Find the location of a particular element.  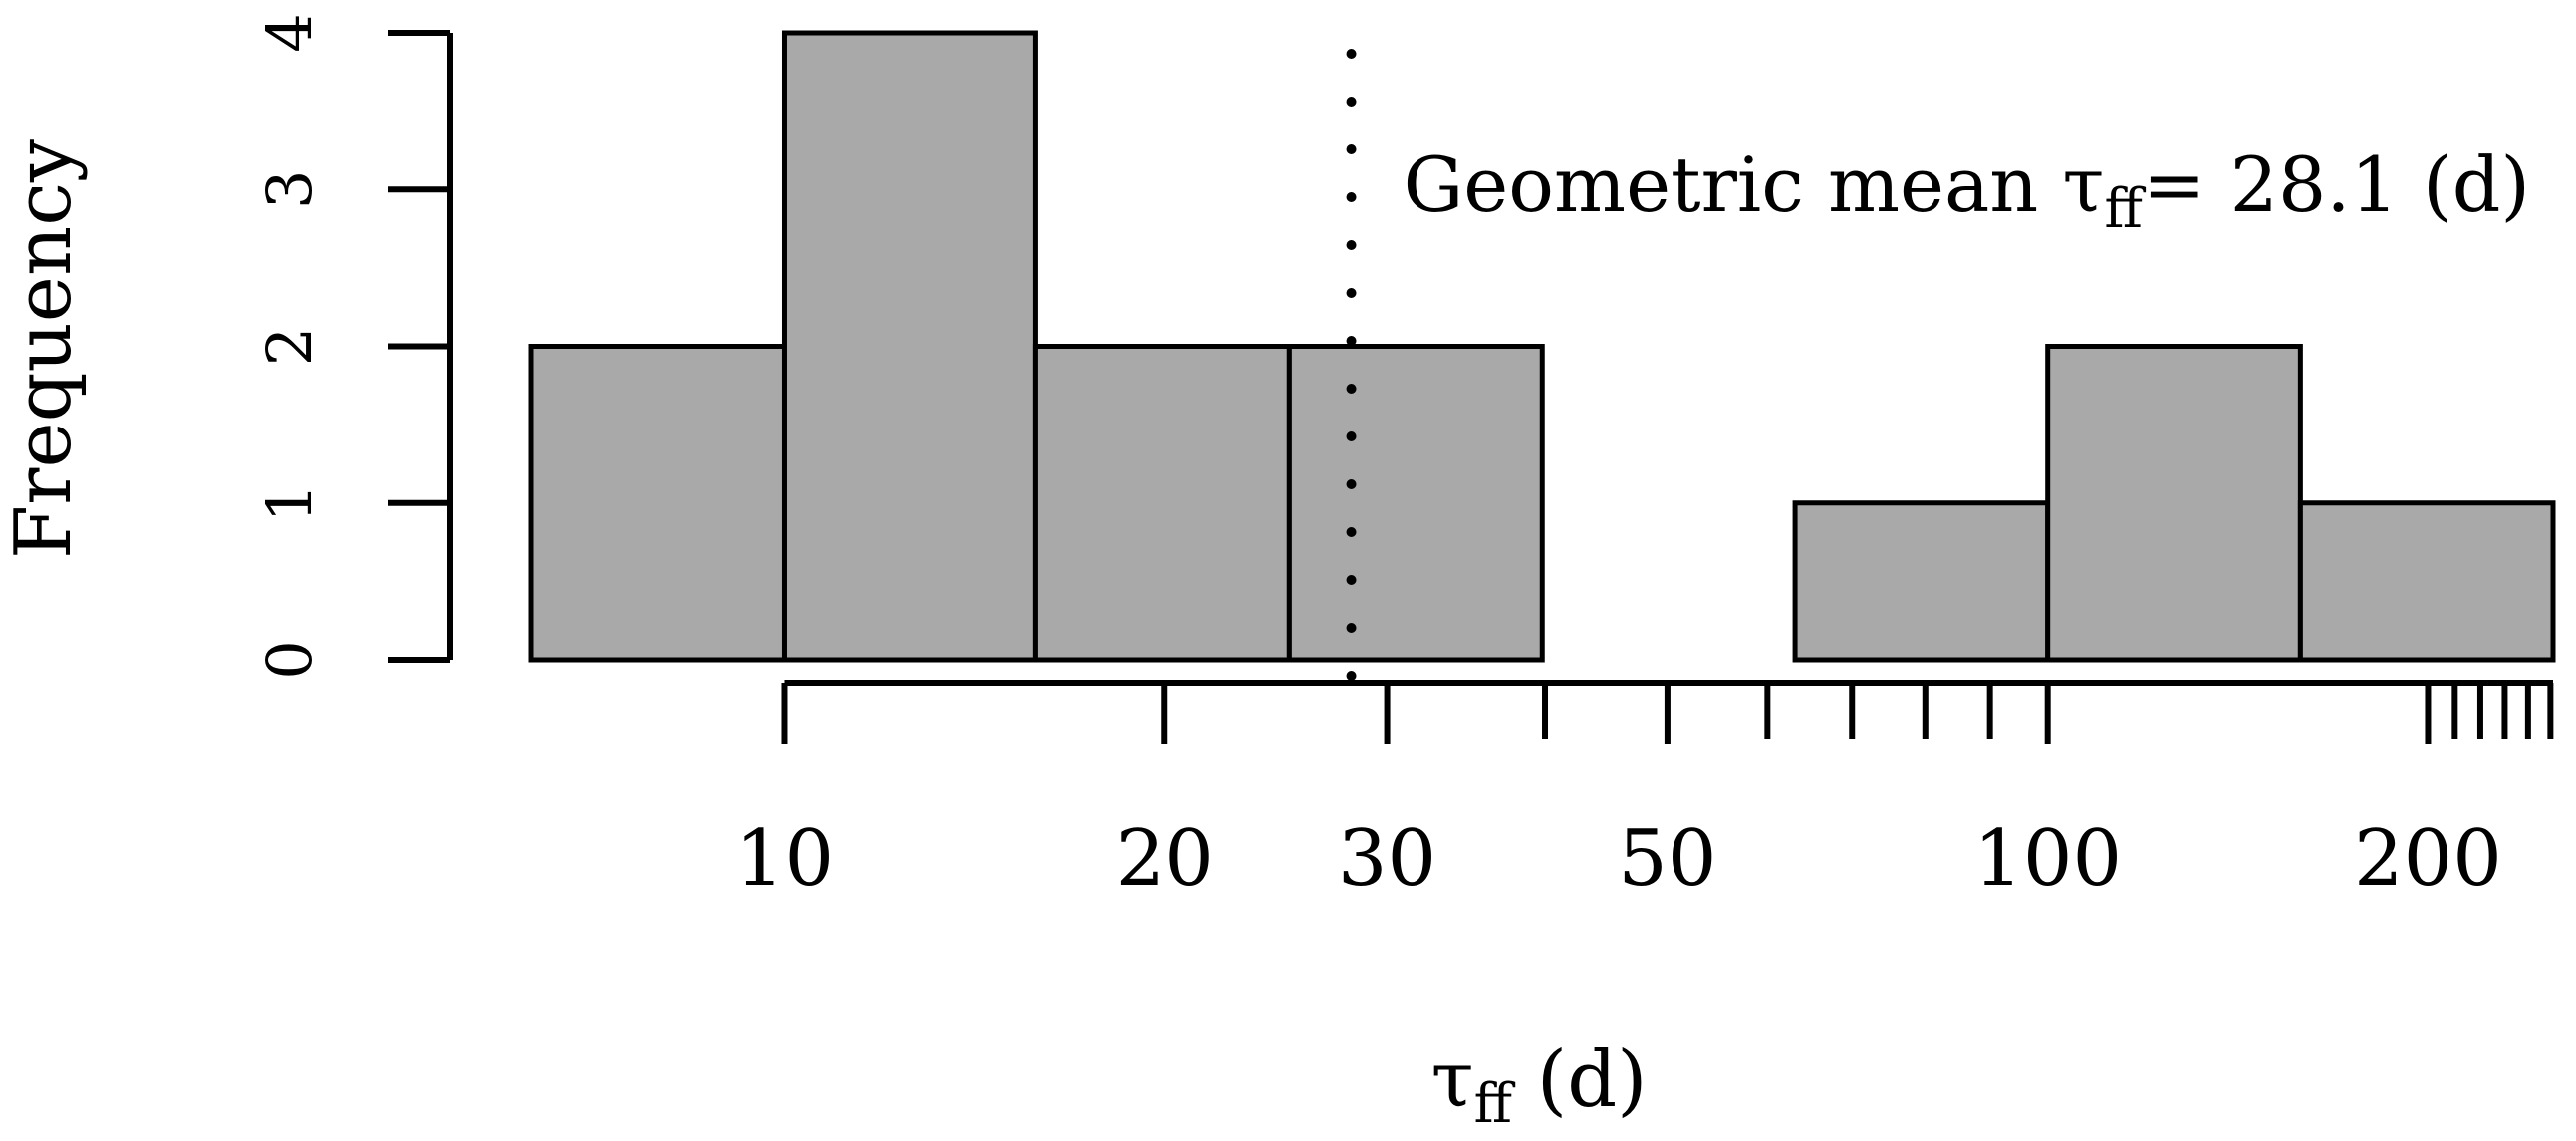

x-tick-label: 50 is located at coordinates (1667, 859).